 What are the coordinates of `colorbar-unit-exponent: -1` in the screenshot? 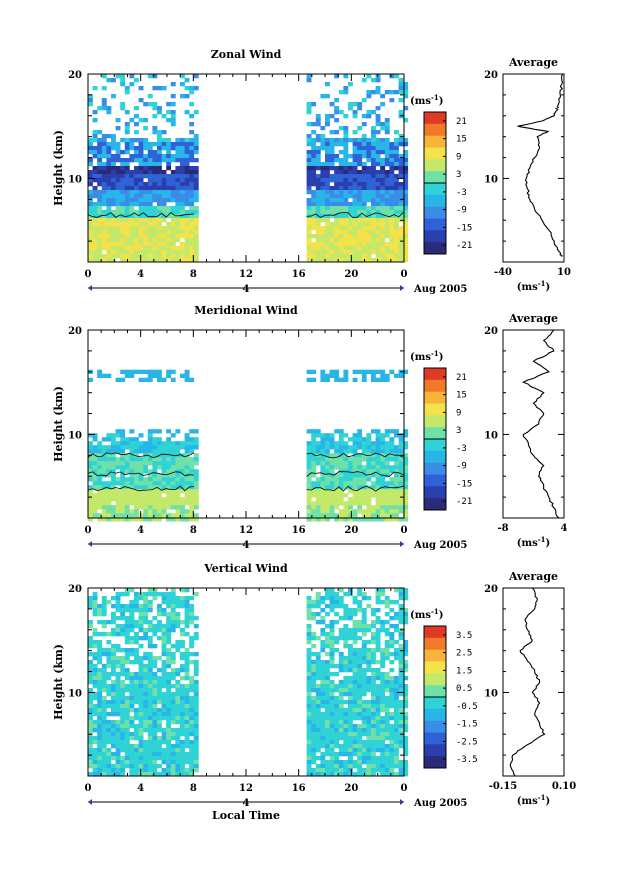 It's located at (435, 353).